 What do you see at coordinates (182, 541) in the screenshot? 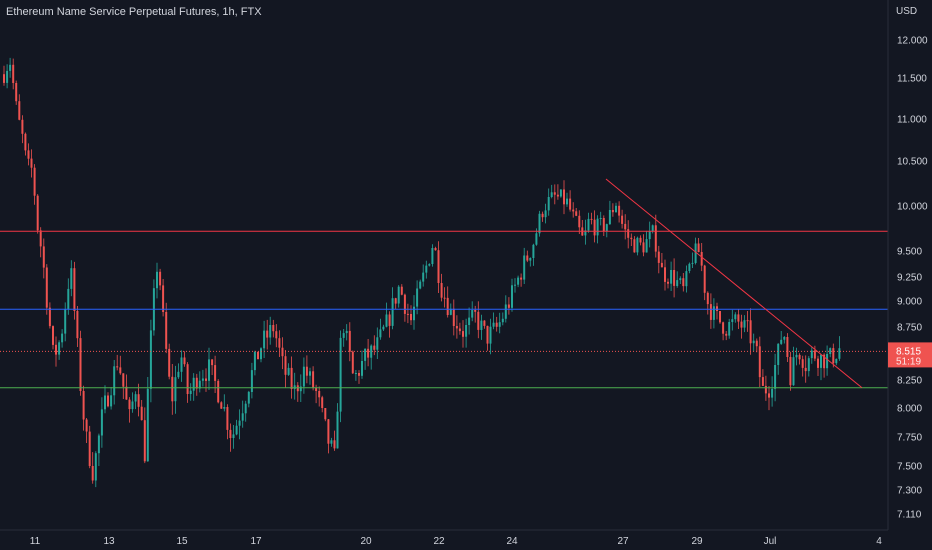
I see `x-tick-label: 15` at bounding box center [182, 541].